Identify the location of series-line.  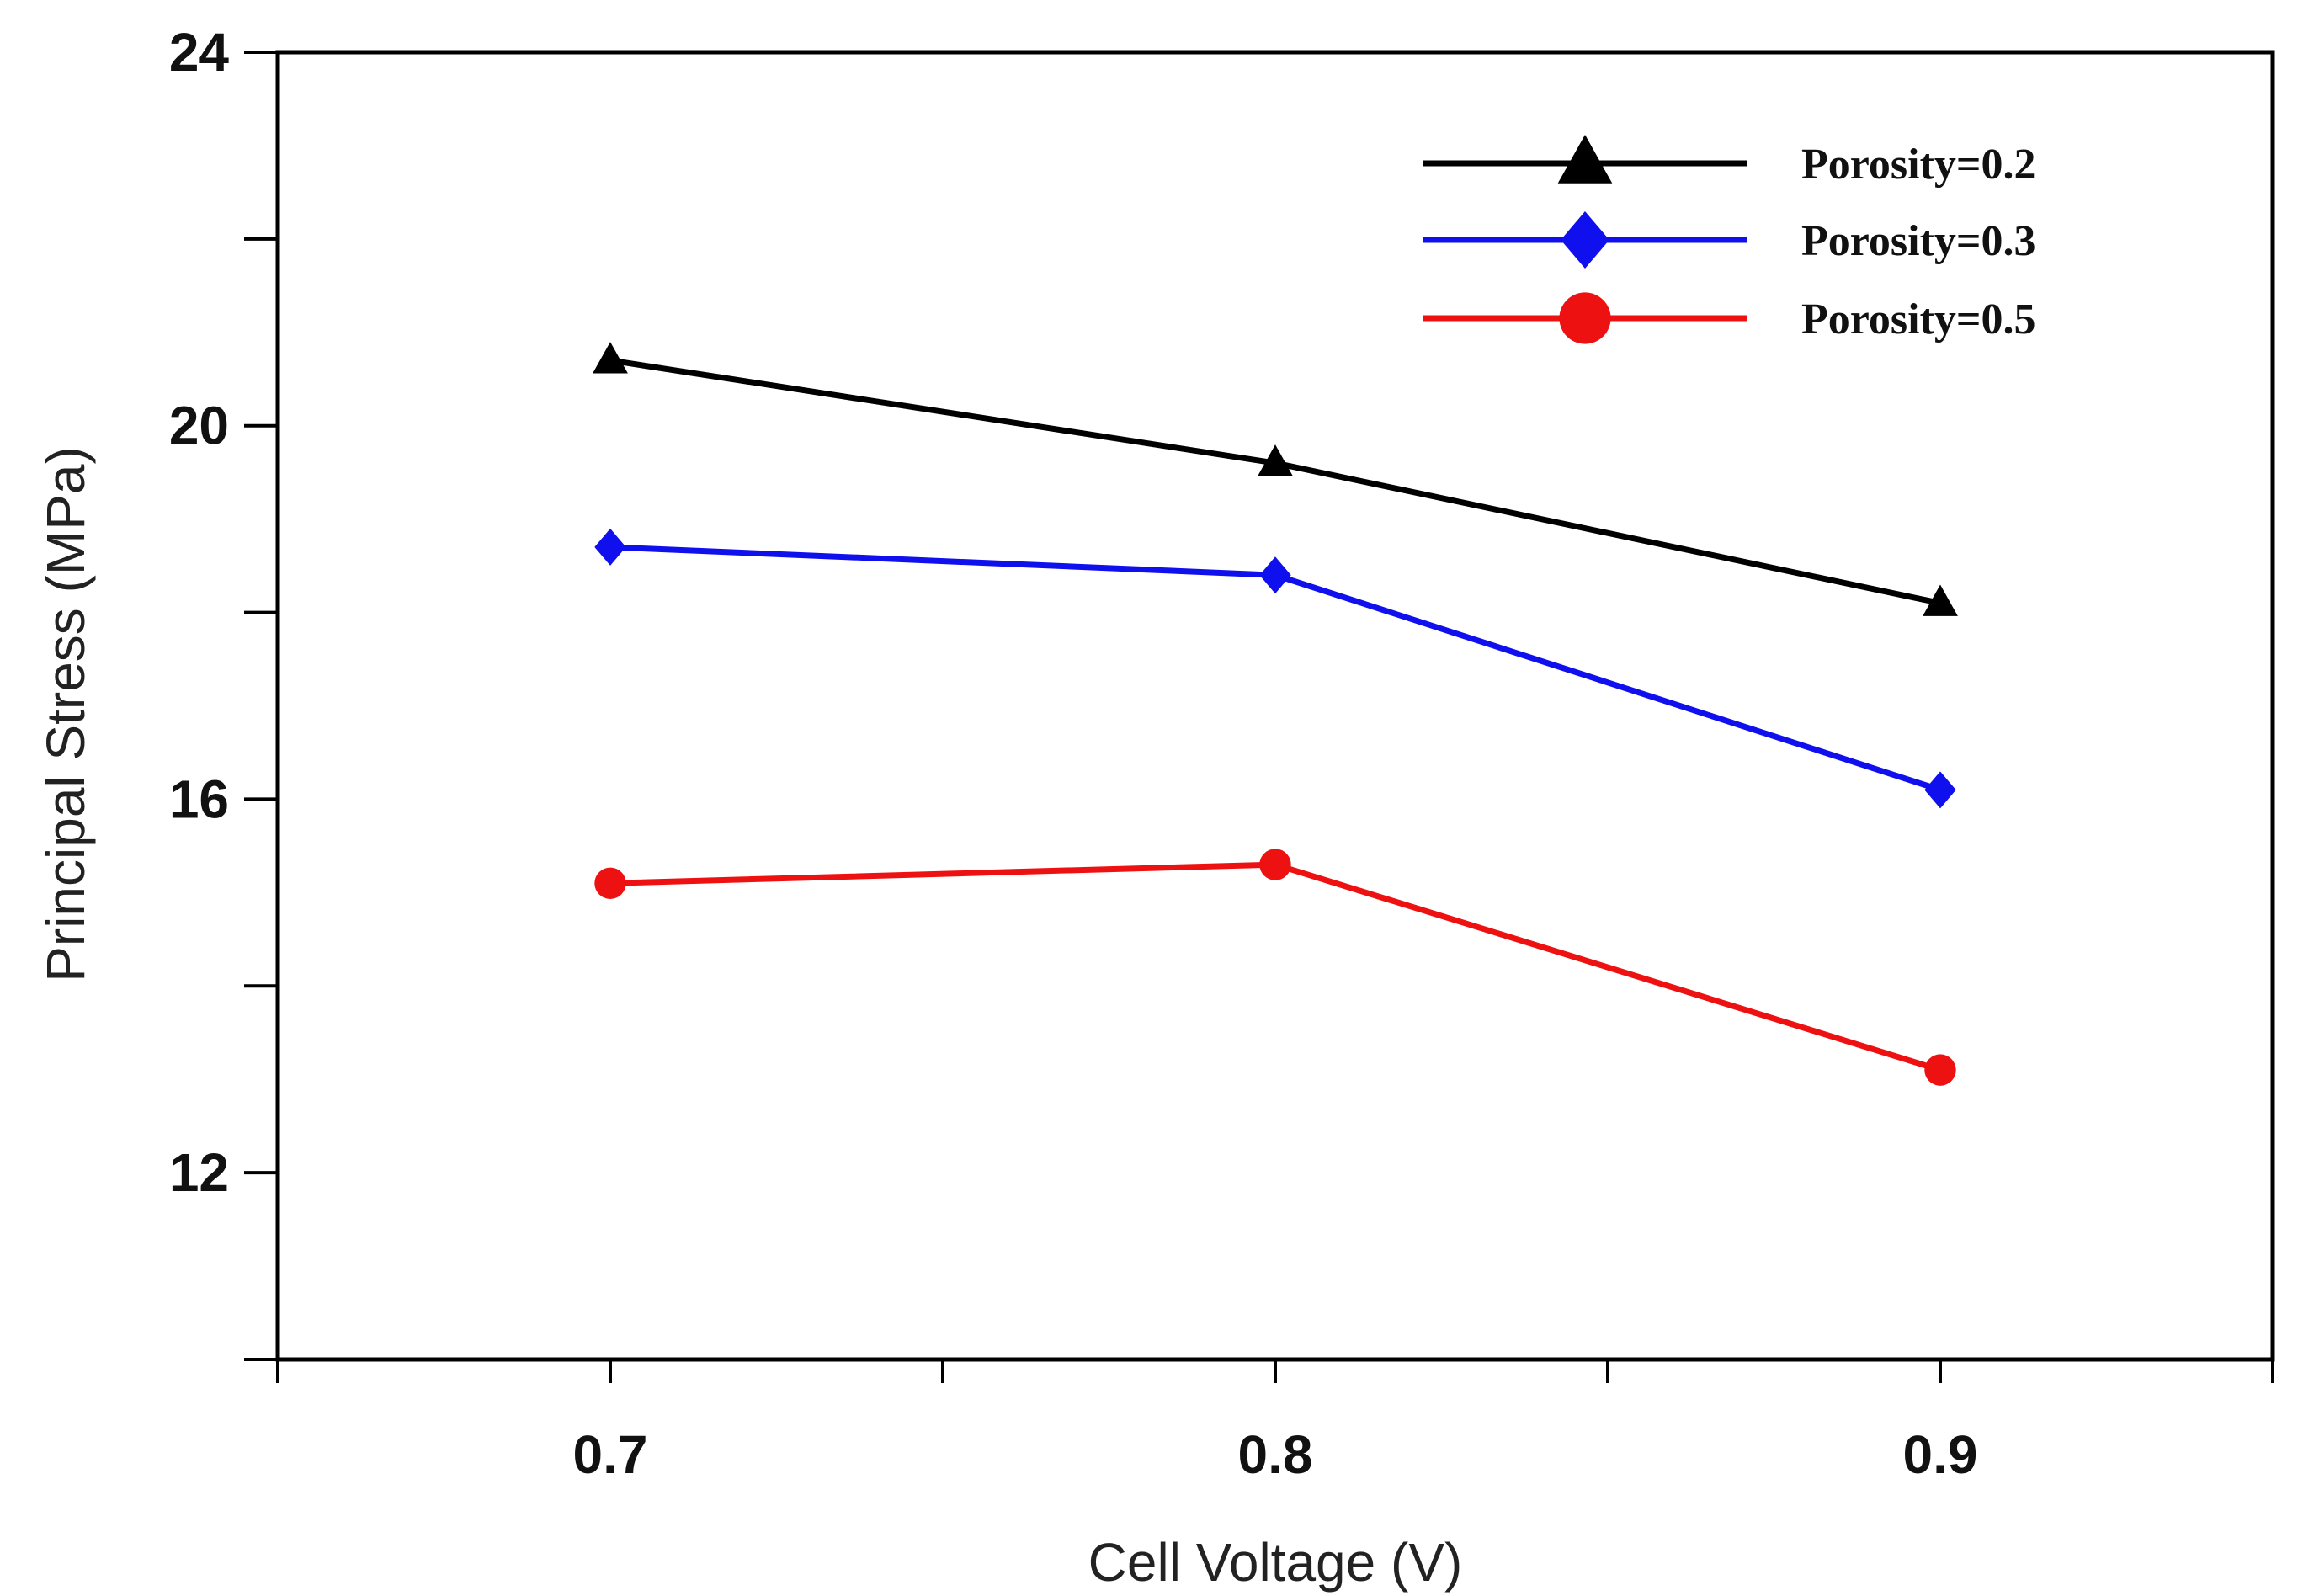
(1275, 967).